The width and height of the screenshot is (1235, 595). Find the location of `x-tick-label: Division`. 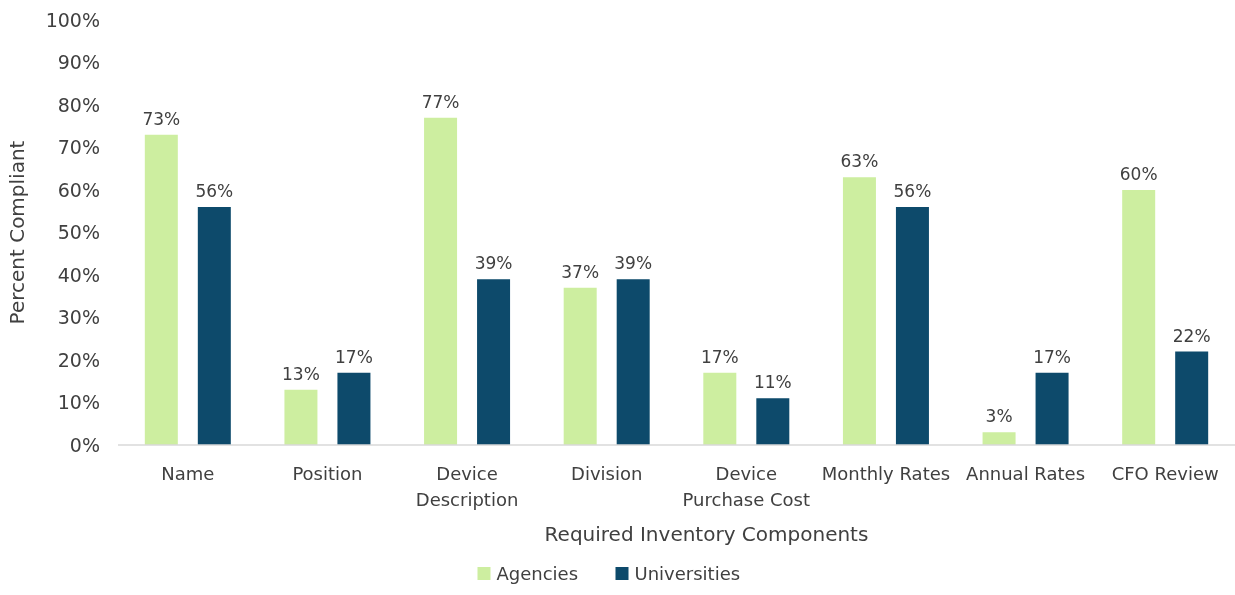

x-tick-label: Division is located at coordinates (607, 473).